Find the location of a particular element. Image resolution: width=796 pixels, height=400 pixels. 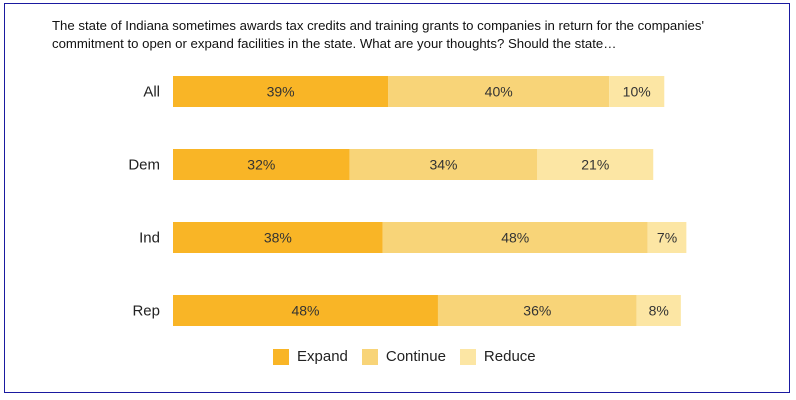

data-label-expand-ind: 38% is located at coordinates (278, 238).